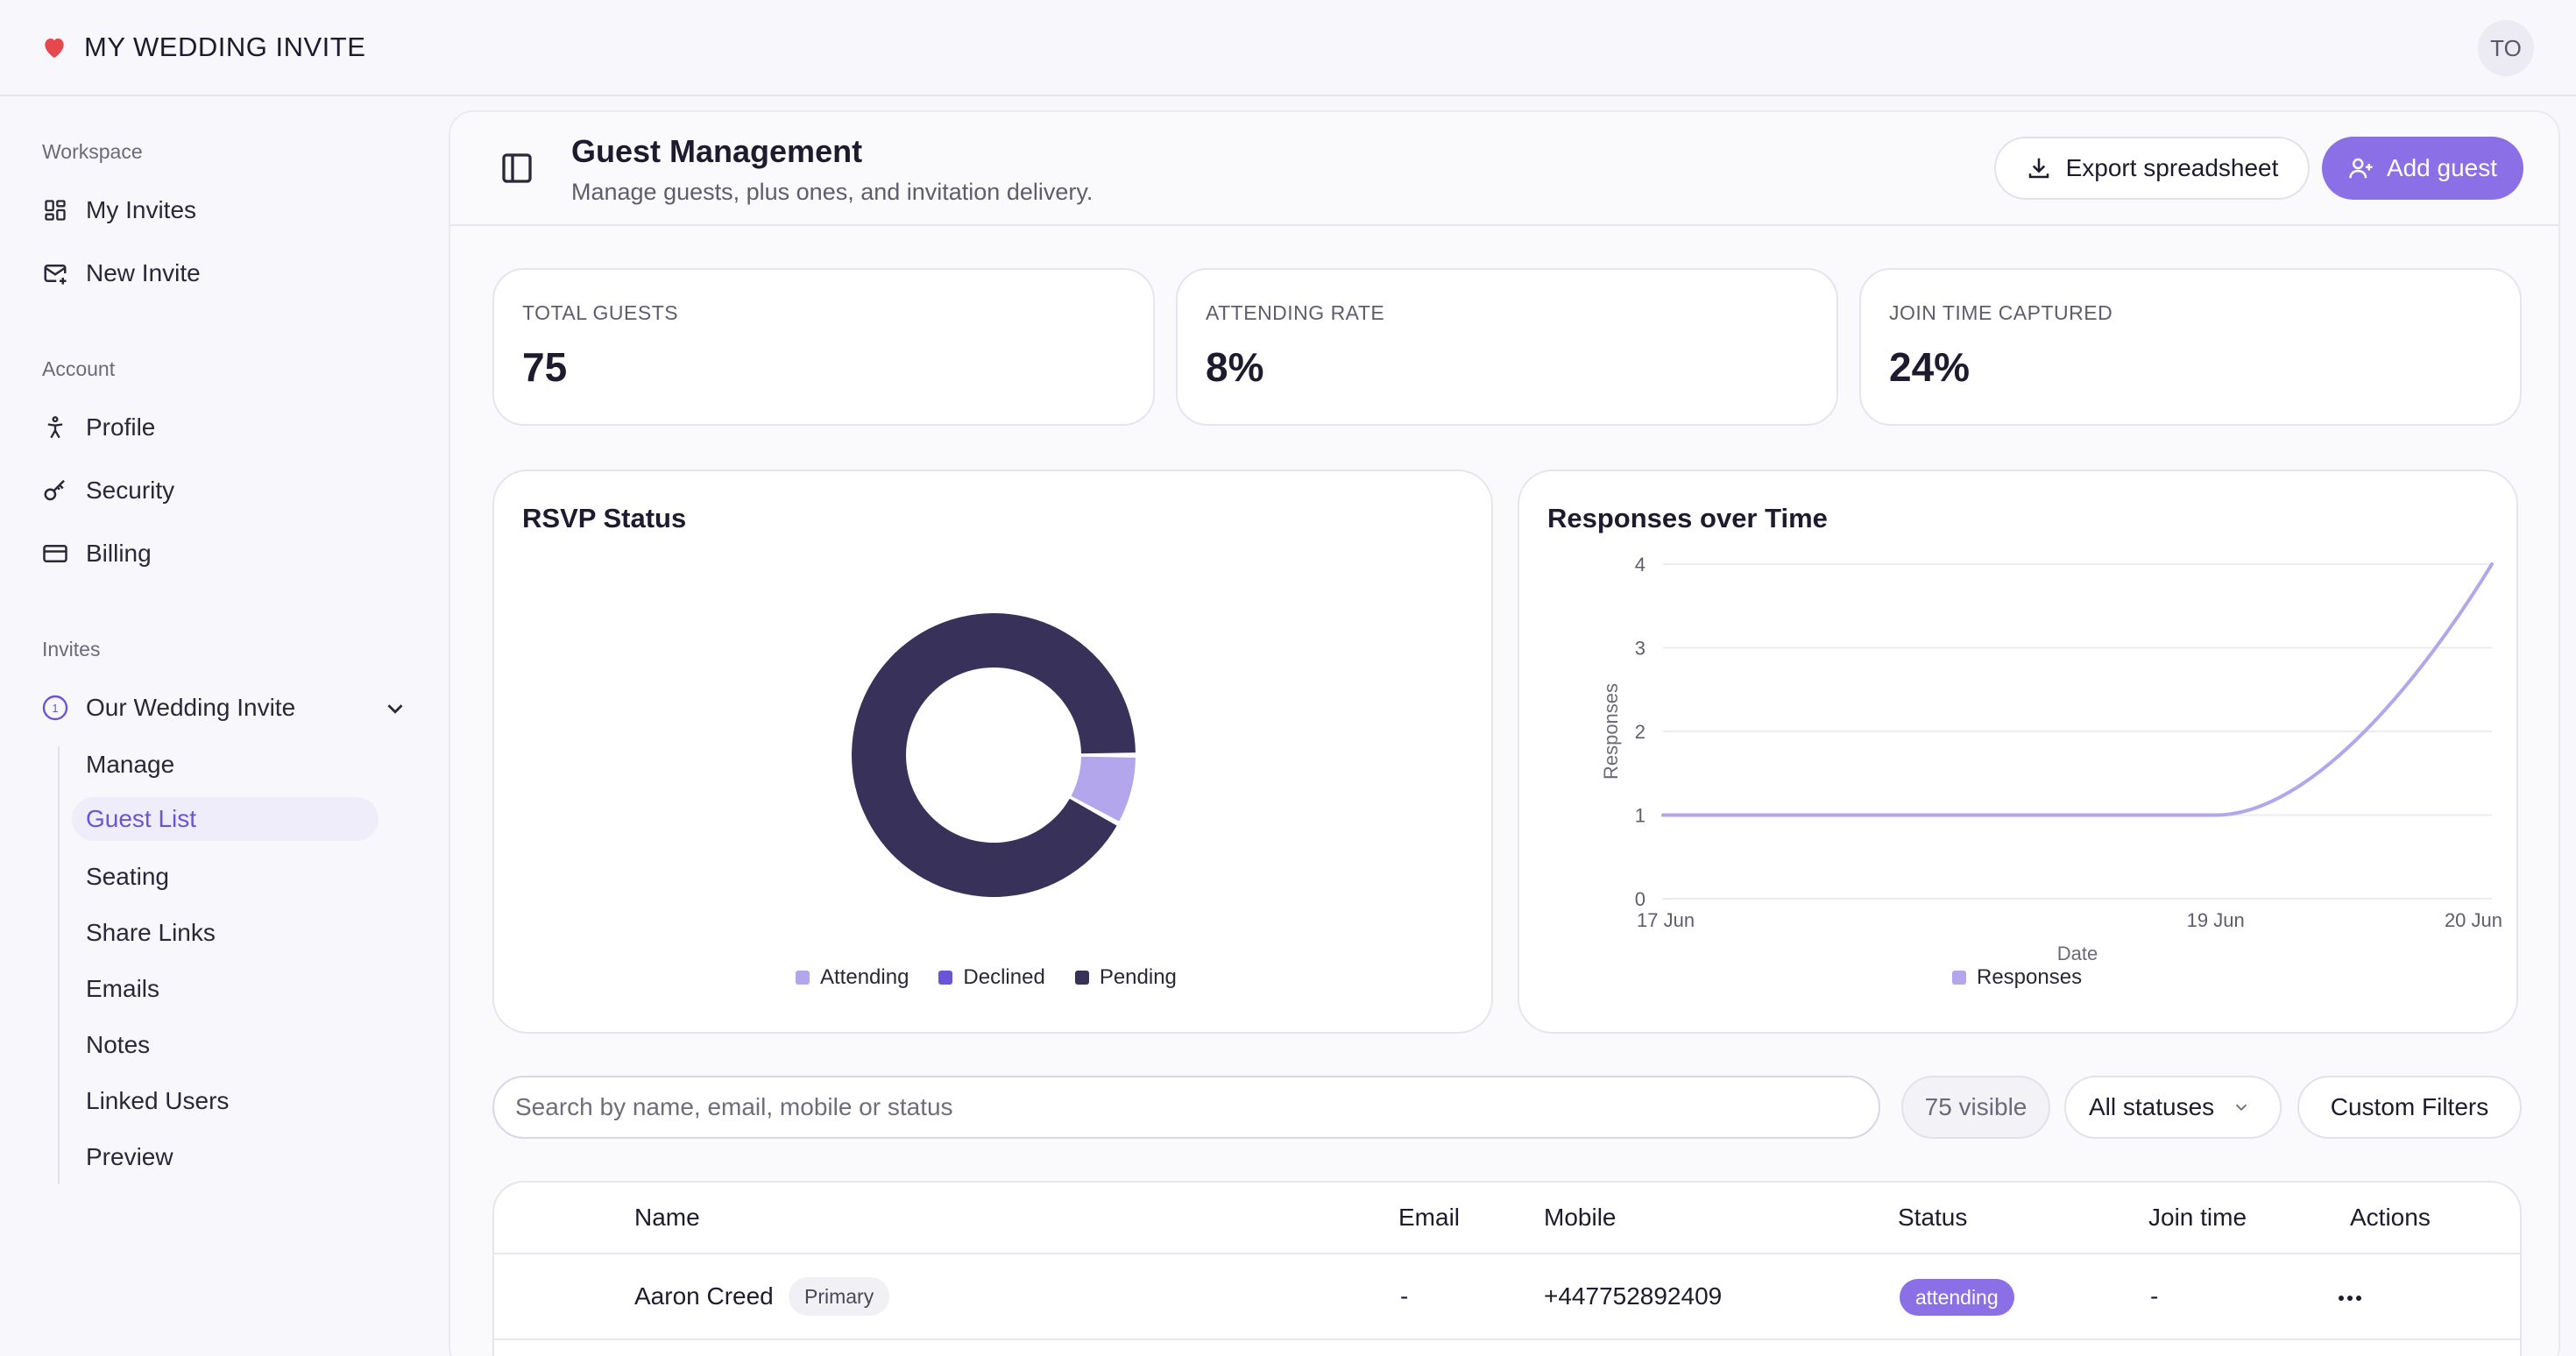  I want to click on key-icon, so click(55, 490).